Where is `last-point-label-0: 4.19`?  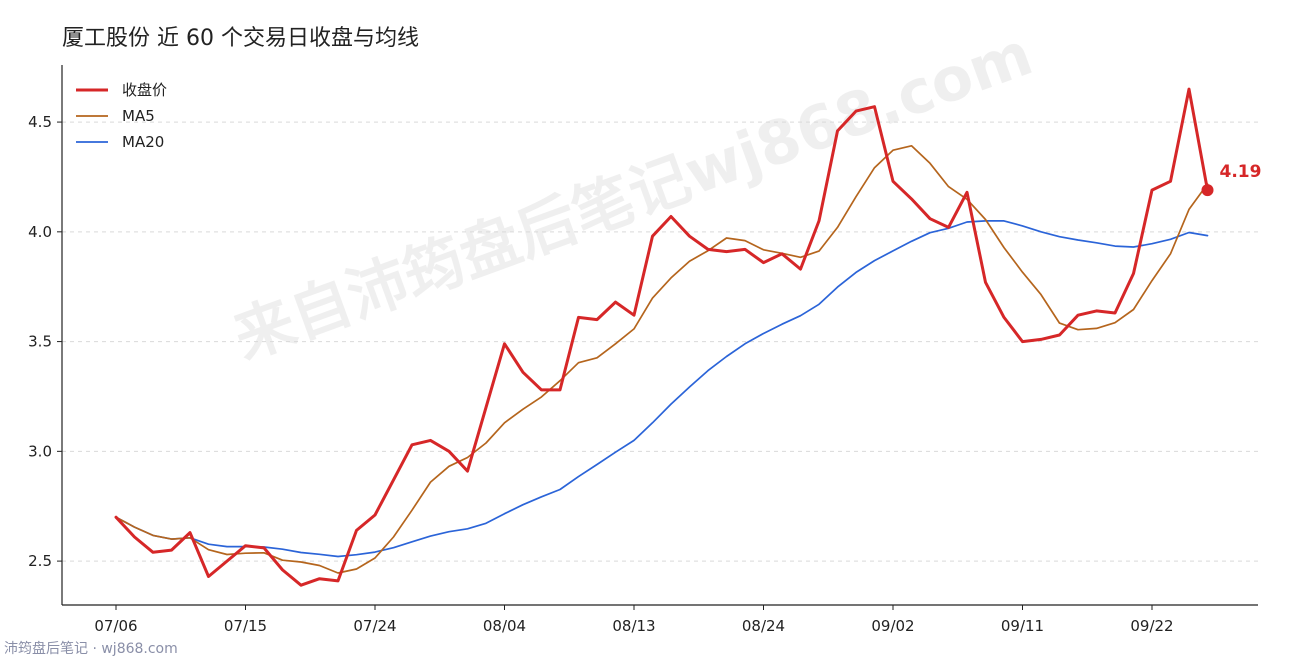 last-point-label-0: 4.19 is located at coordinates (1241, 172).